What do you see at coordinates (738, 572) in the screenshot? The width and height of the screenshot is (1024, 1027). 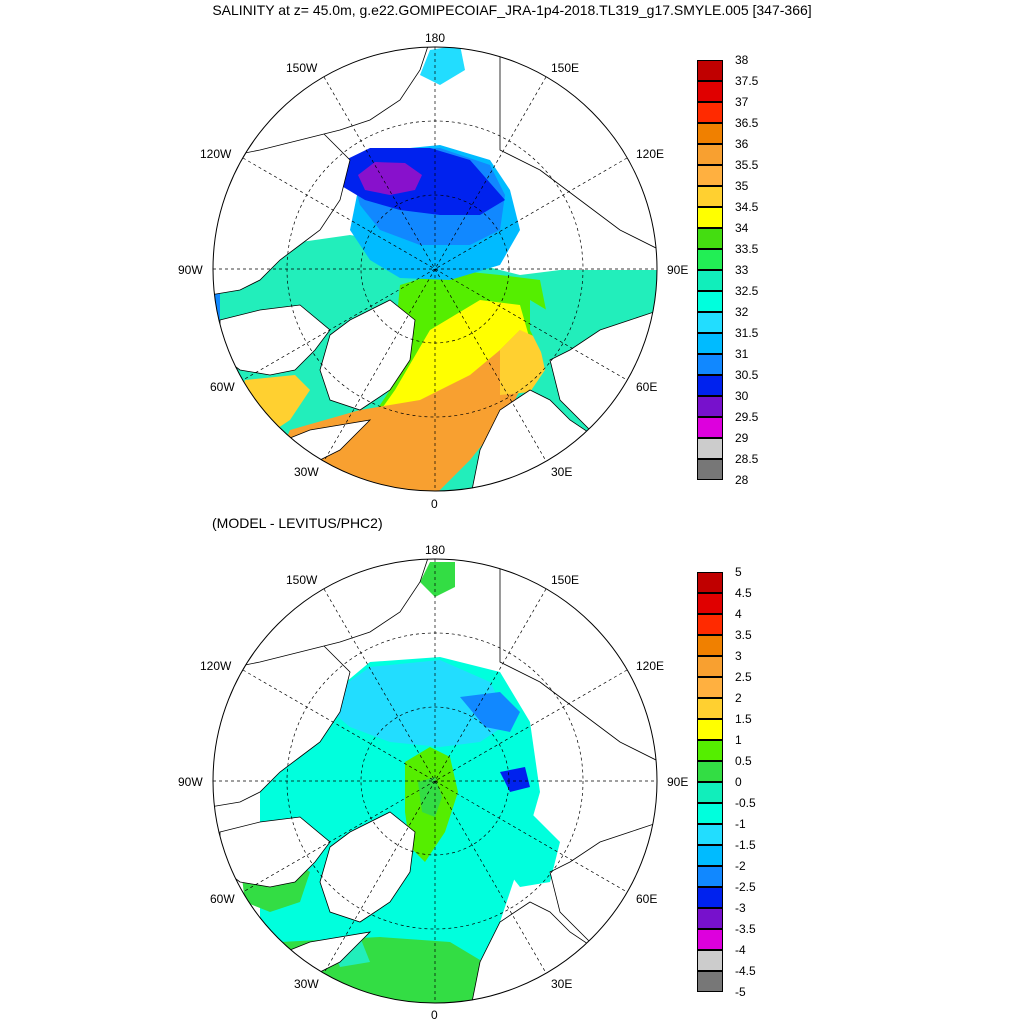 I see `difference-colorbar-label: 5` at bounding box center [738, 572].